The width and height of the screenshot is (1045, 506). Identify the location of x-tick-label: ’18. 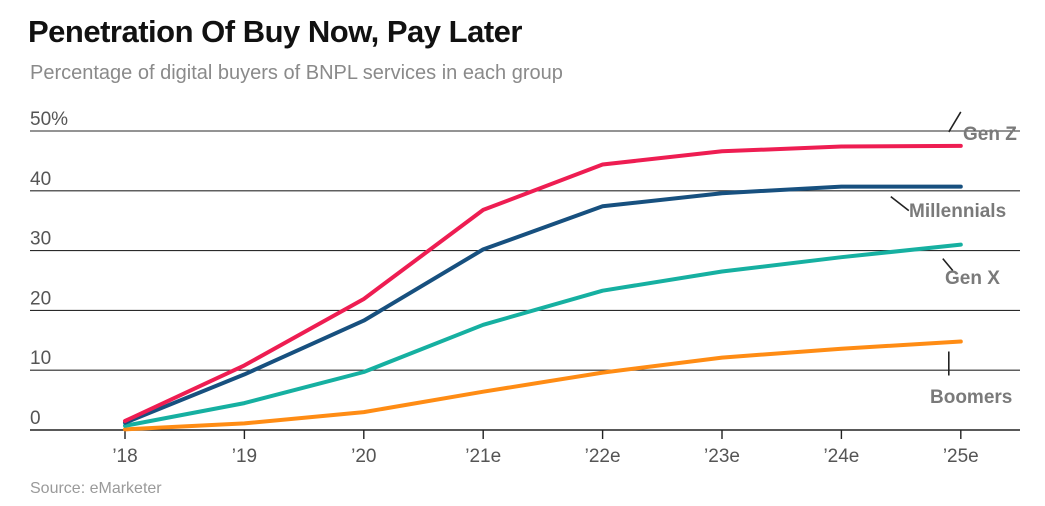
(124, 456).